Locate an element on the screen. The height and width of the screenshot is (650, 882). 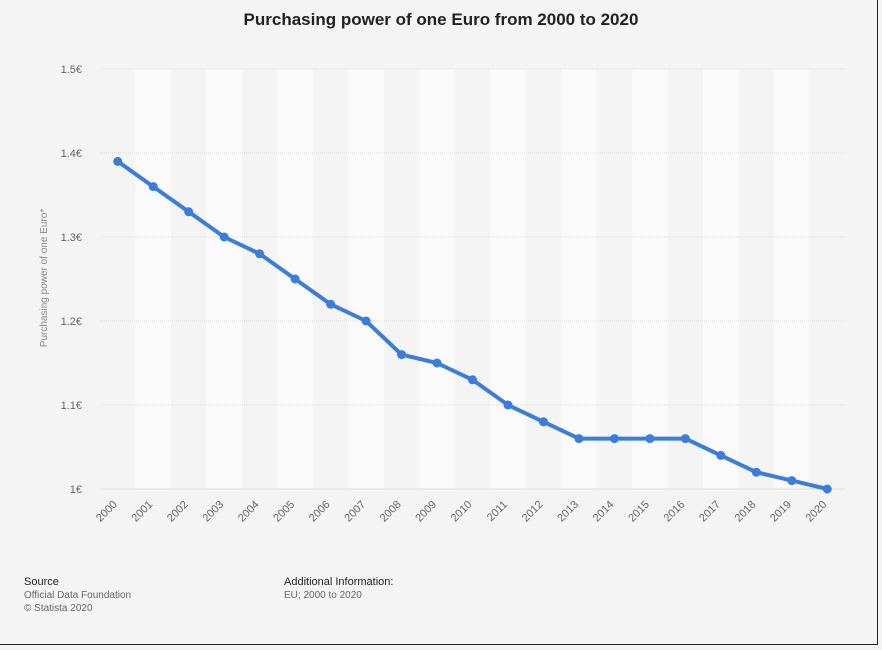
x-tick-label: 2005 is located at coordinates (284, 512).